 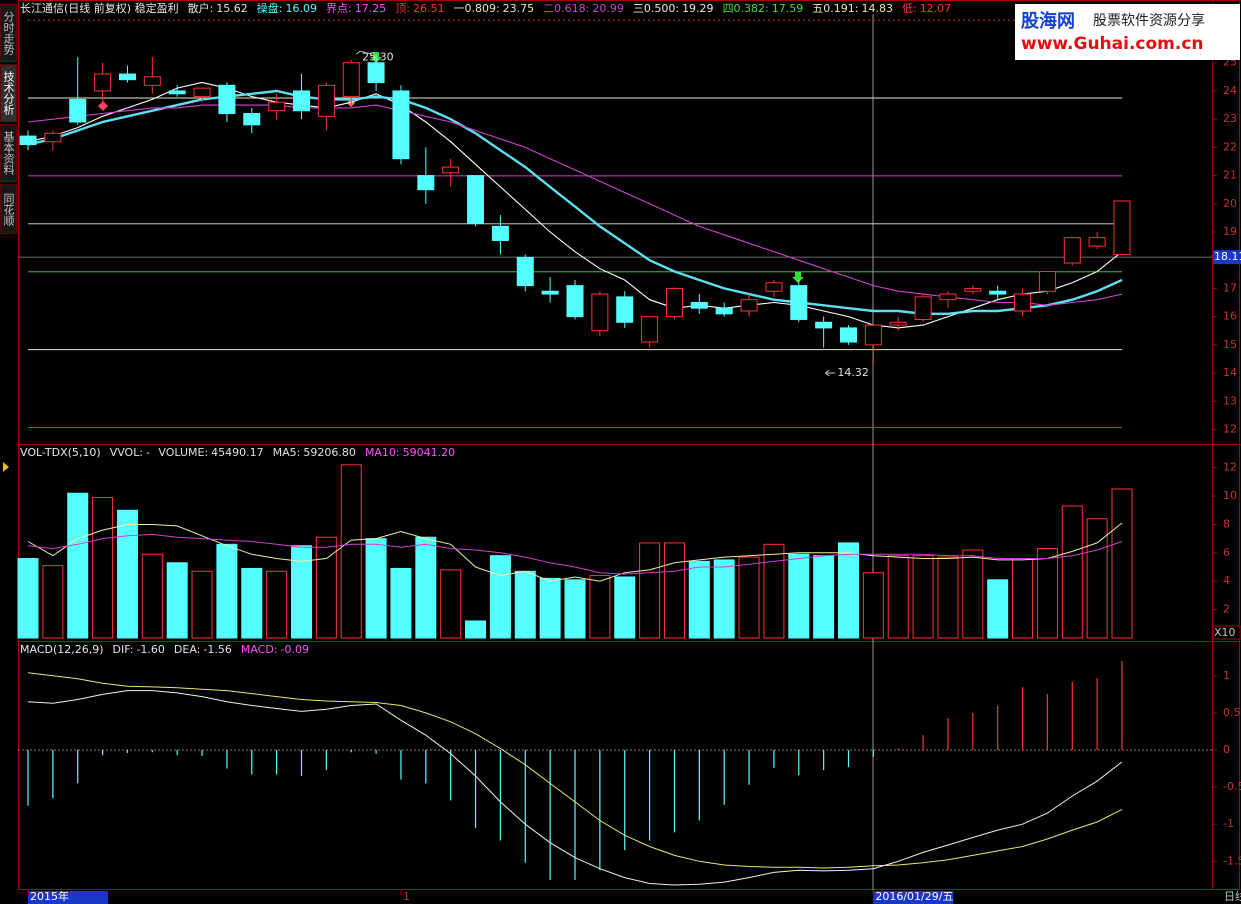 I want to click on y-tick-label: 13, so click(x=1230, y=400).